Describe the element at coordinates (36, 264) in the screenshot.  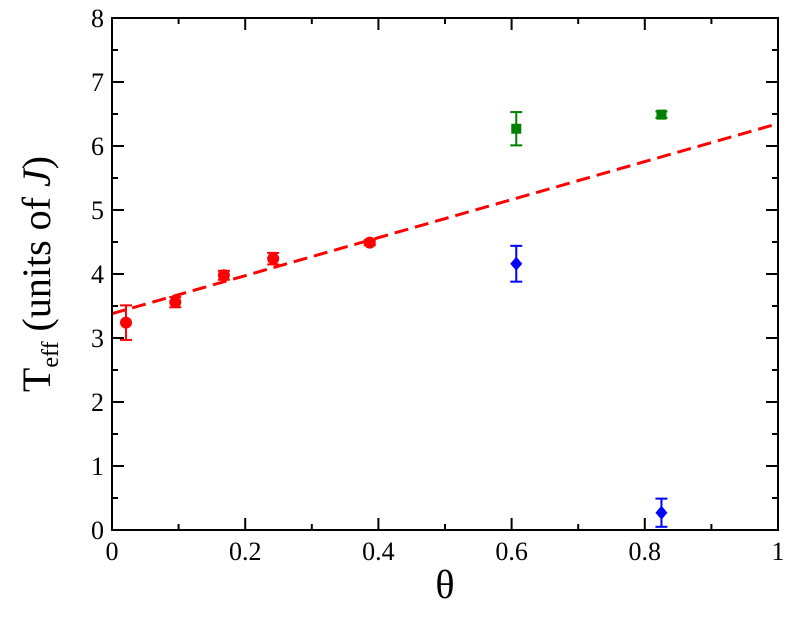
I see `y-axis-label-rest: (units of` at that location.